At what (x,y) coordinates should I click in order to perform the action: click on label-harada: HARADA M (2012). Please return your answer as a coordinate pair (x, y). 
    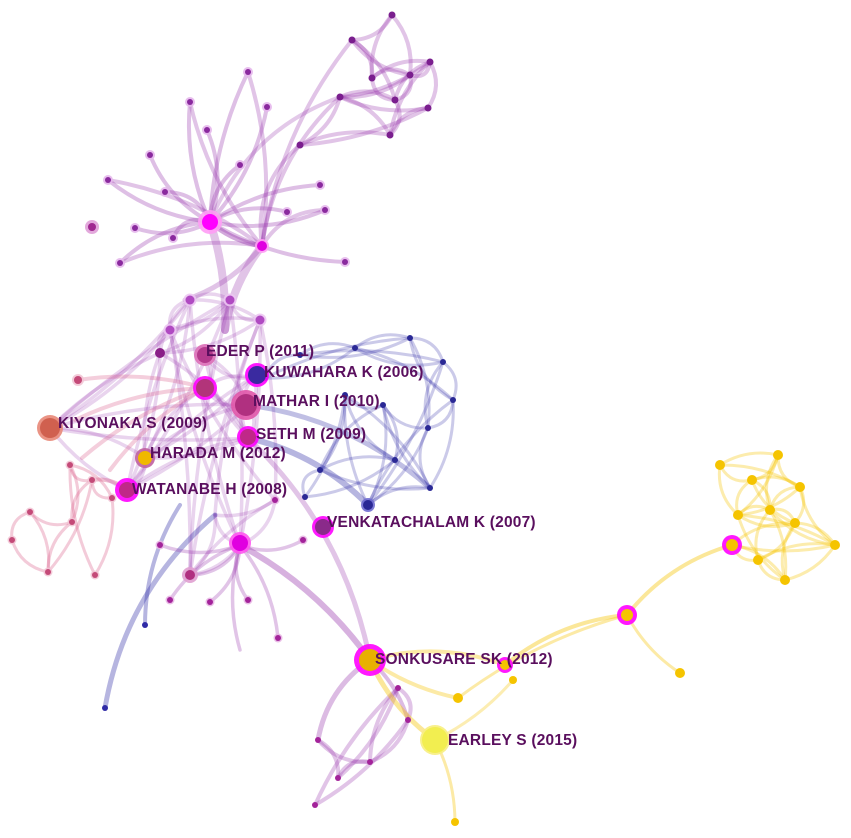
    Looking at the image, I should click on (218, 453).